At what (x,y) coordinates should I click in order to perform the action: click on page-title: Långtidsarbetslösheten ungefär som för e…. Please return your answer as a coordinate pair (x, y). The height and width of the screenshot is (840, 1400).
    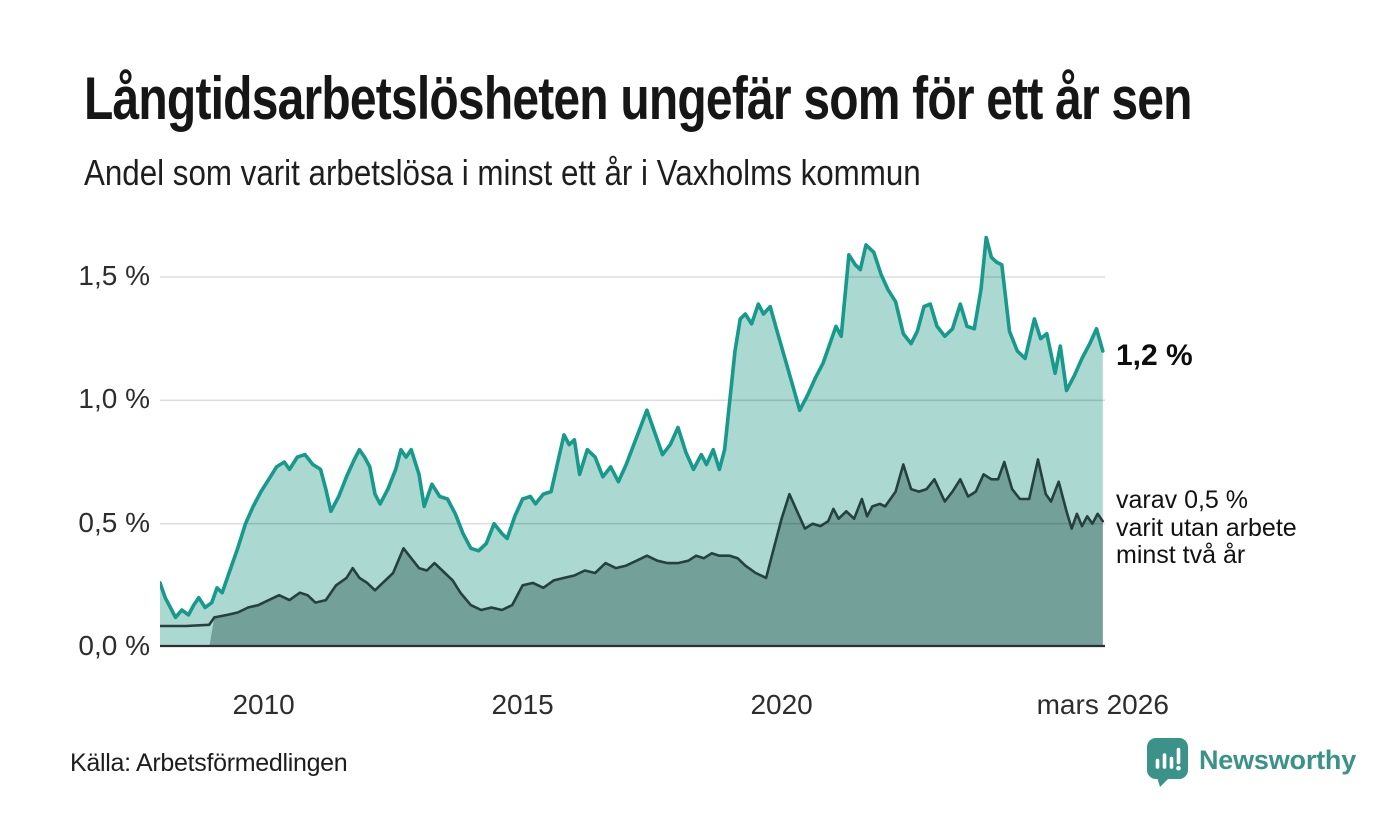
    Looking at the image, I should click on (638, 98).